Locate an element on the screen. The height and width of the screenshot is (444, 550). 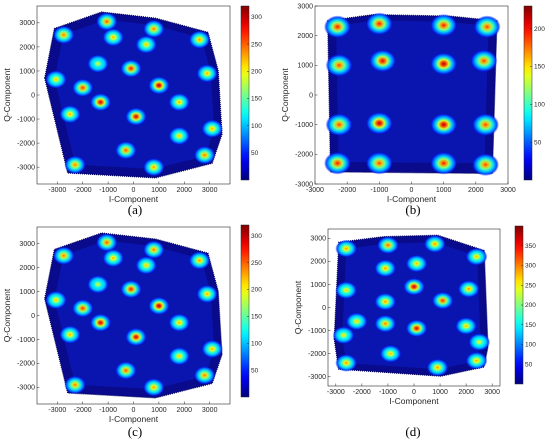
colorbar-tick-label: 50 is located at coordinates (255, 153).